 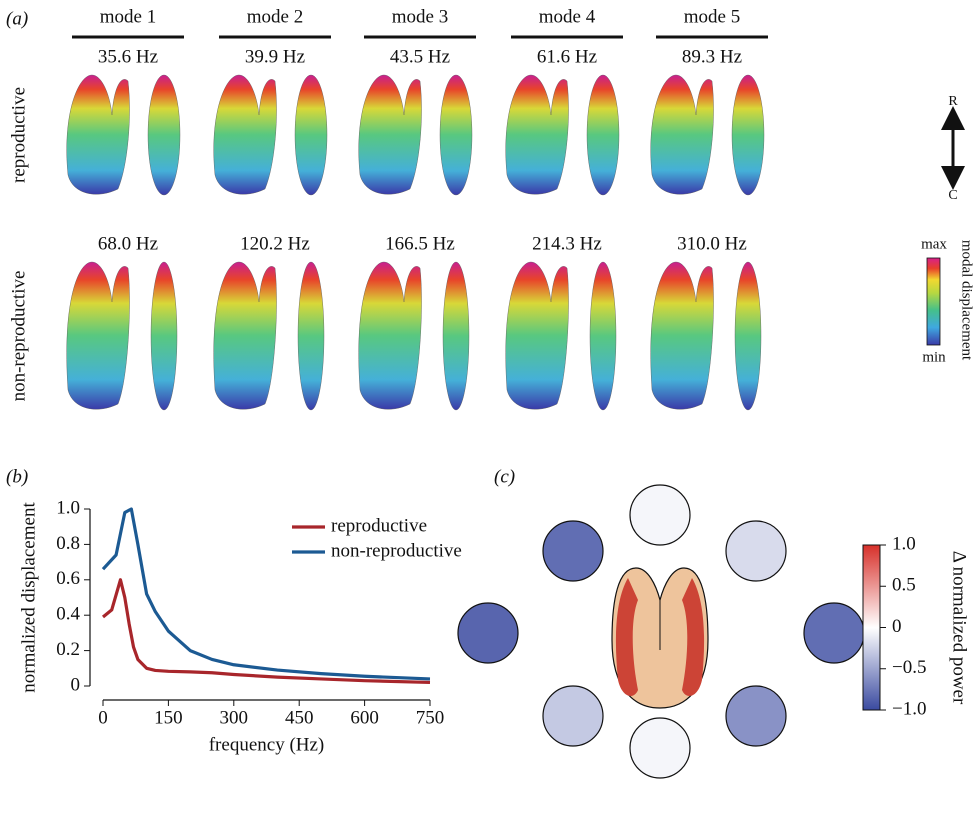 What do you see at coordinates (275, 243) in the screenshot?
I see `frequency-label: 120.2 Hz` at bounding box center [275, 243].